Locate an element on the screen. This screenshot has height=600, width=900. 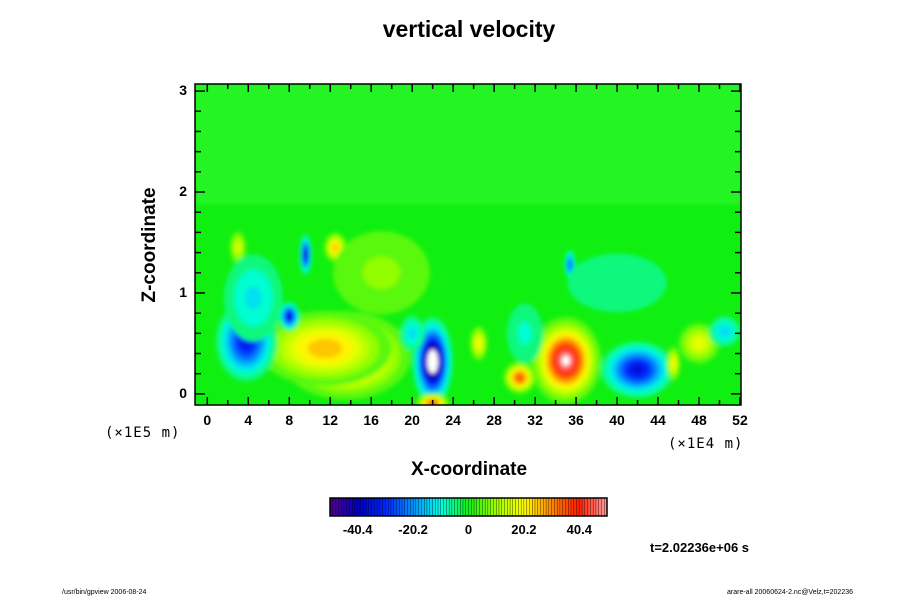
colorbar-tick-label: -40.4 is located at coordinates (357, 529).